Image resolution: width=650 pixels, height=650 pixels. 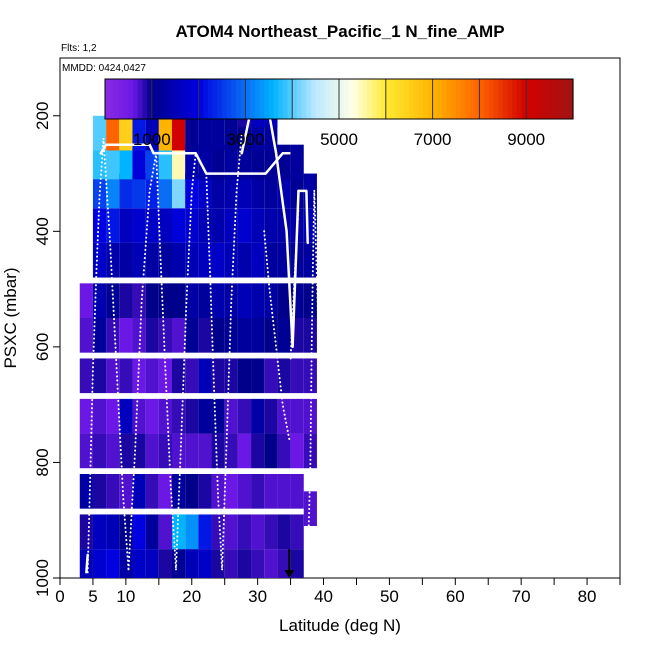 I want to click on y-tick-label: 600, so click(x=42, y=347).